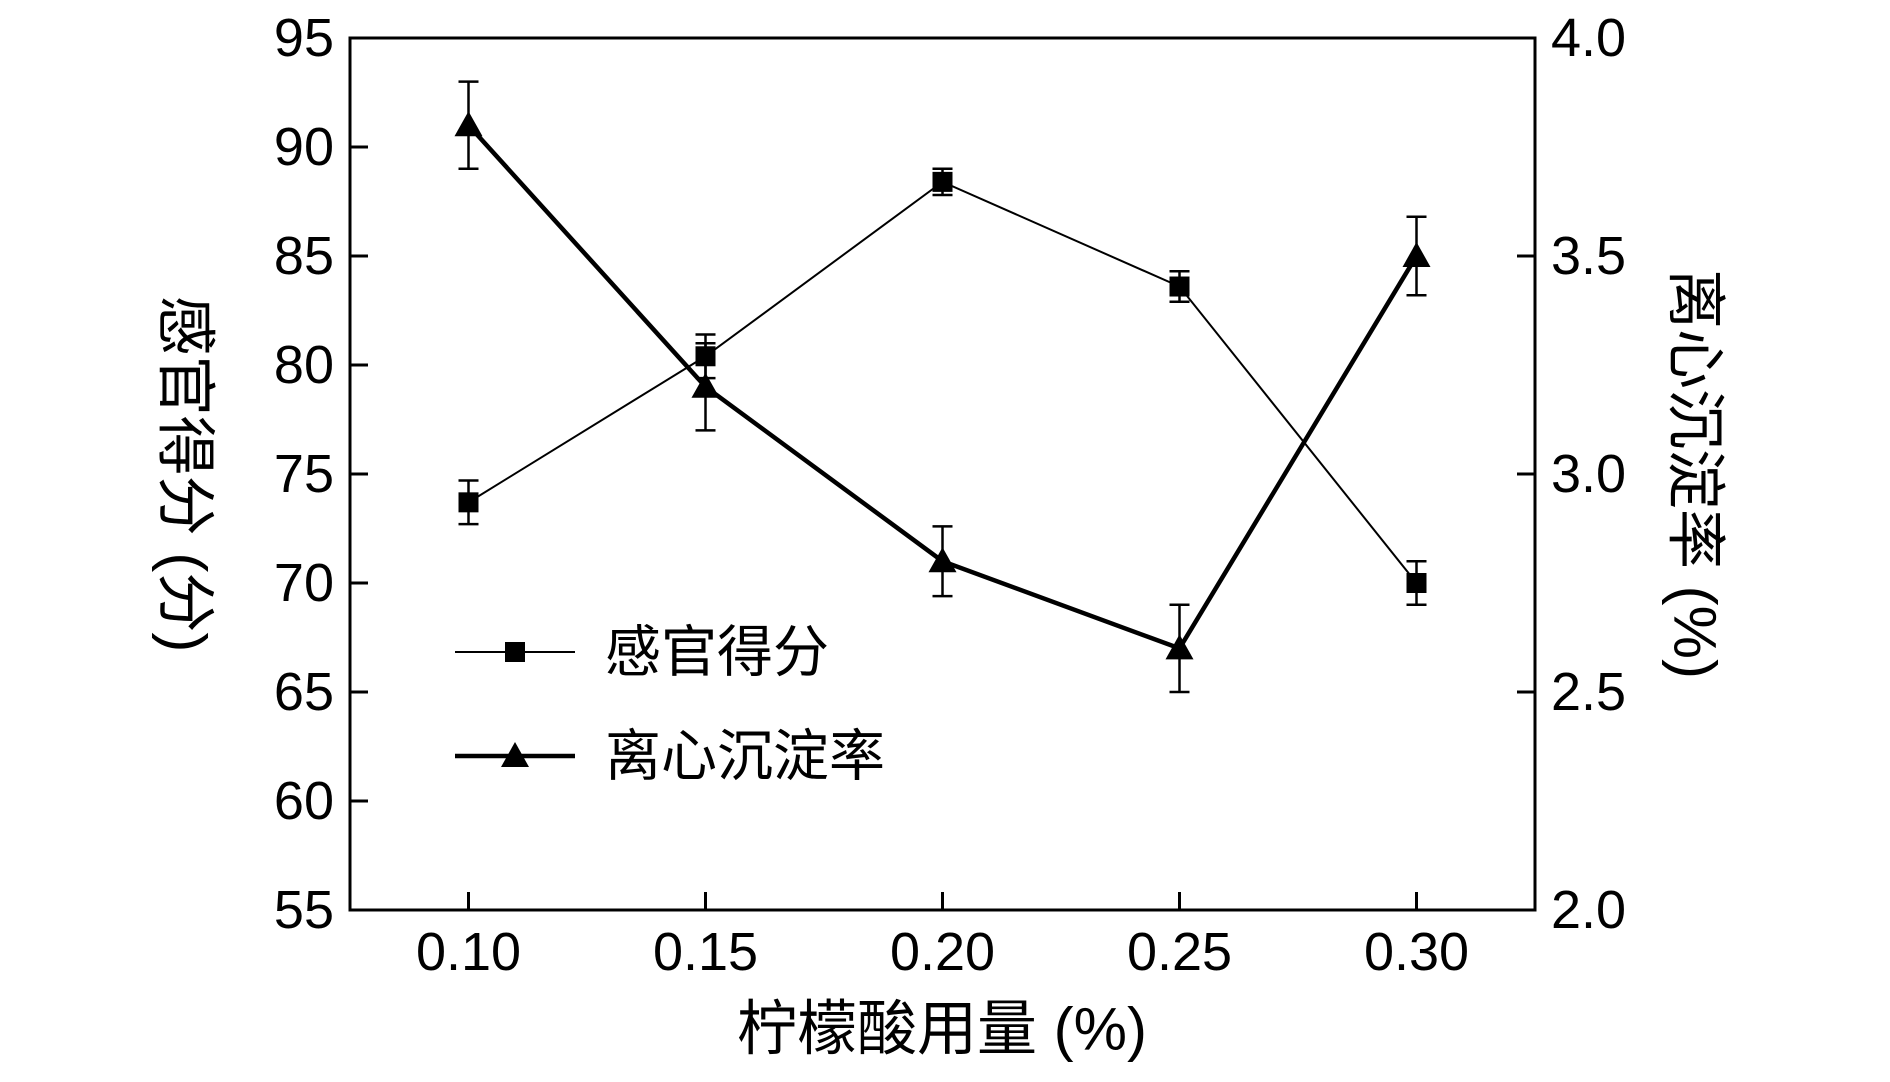  Describe the element at coordinates (705, 952) in the screenshot. I see `x-axis-tick-label: 0.15` at that location.